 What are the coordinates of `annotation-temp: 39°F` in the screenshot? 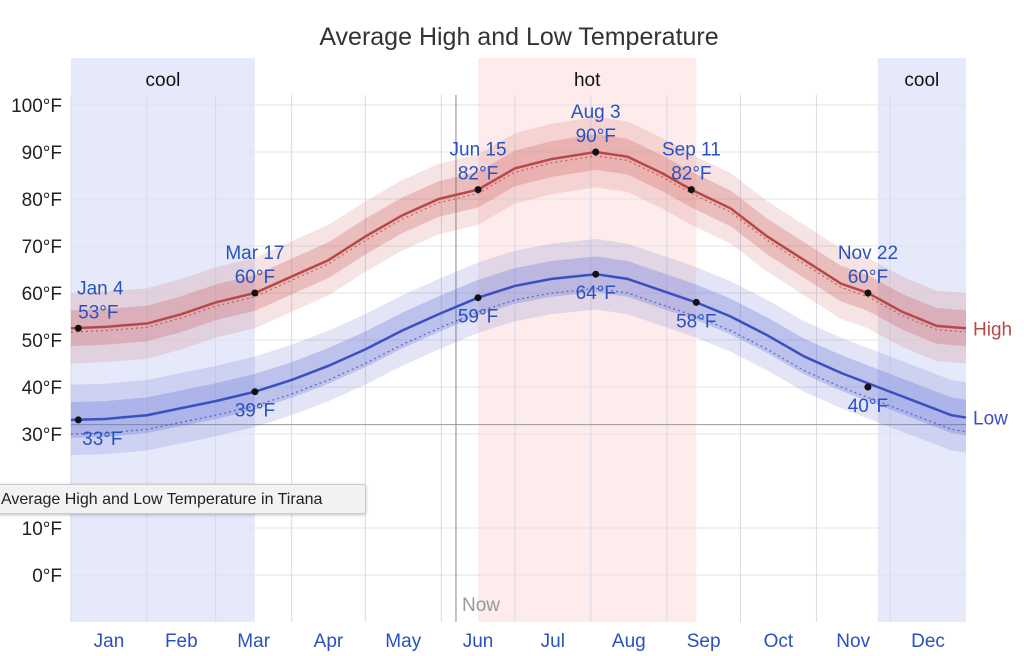 It's located at (255, 411).